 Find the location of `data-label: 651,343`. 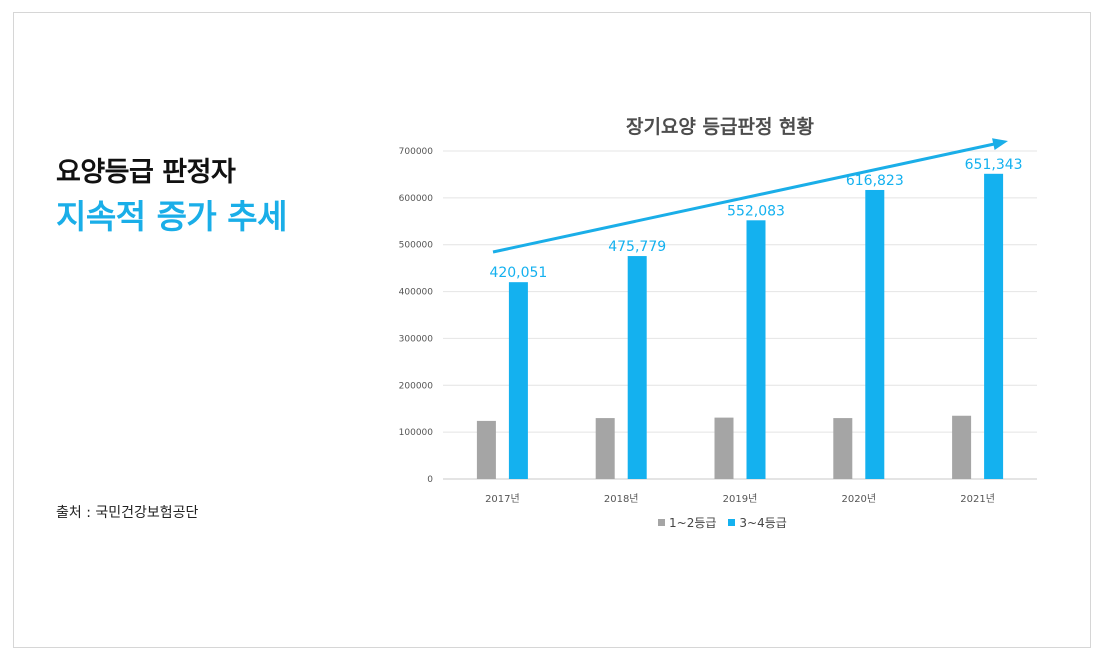

data-label: 651,343 is located at coordinates (994, 165).